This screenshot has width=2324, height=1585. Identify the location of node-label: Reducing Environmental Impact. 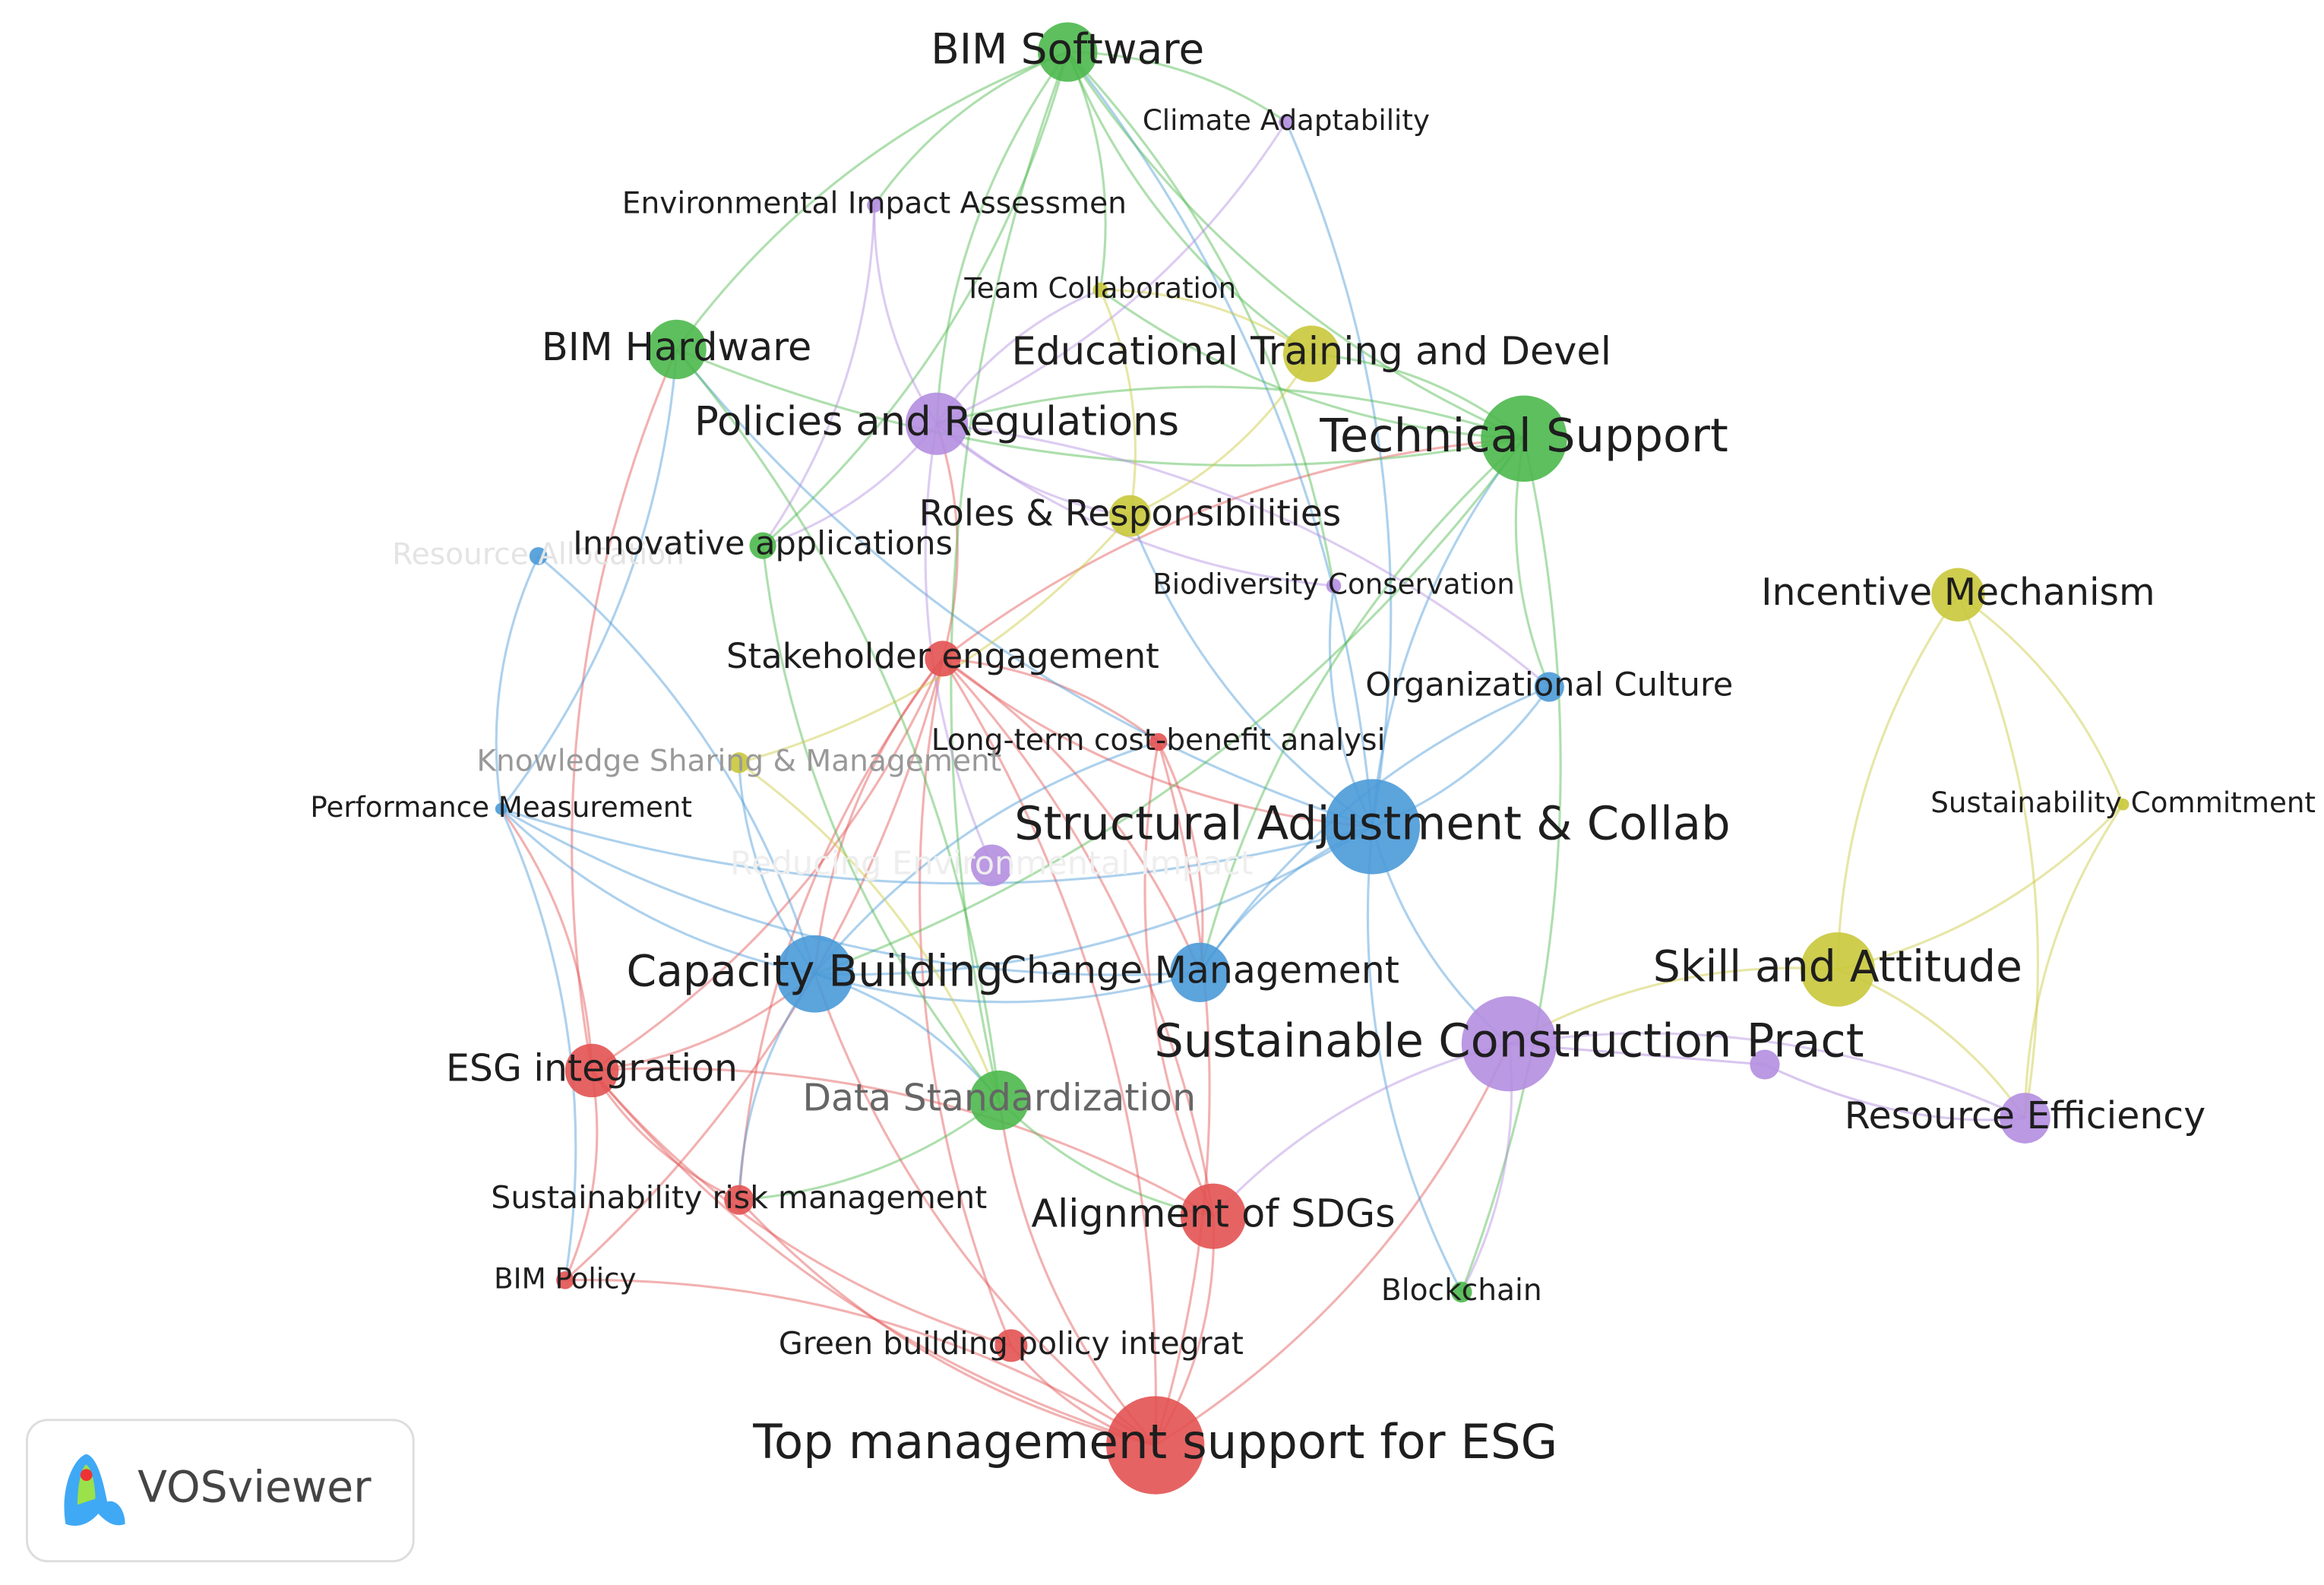
(992, 863).